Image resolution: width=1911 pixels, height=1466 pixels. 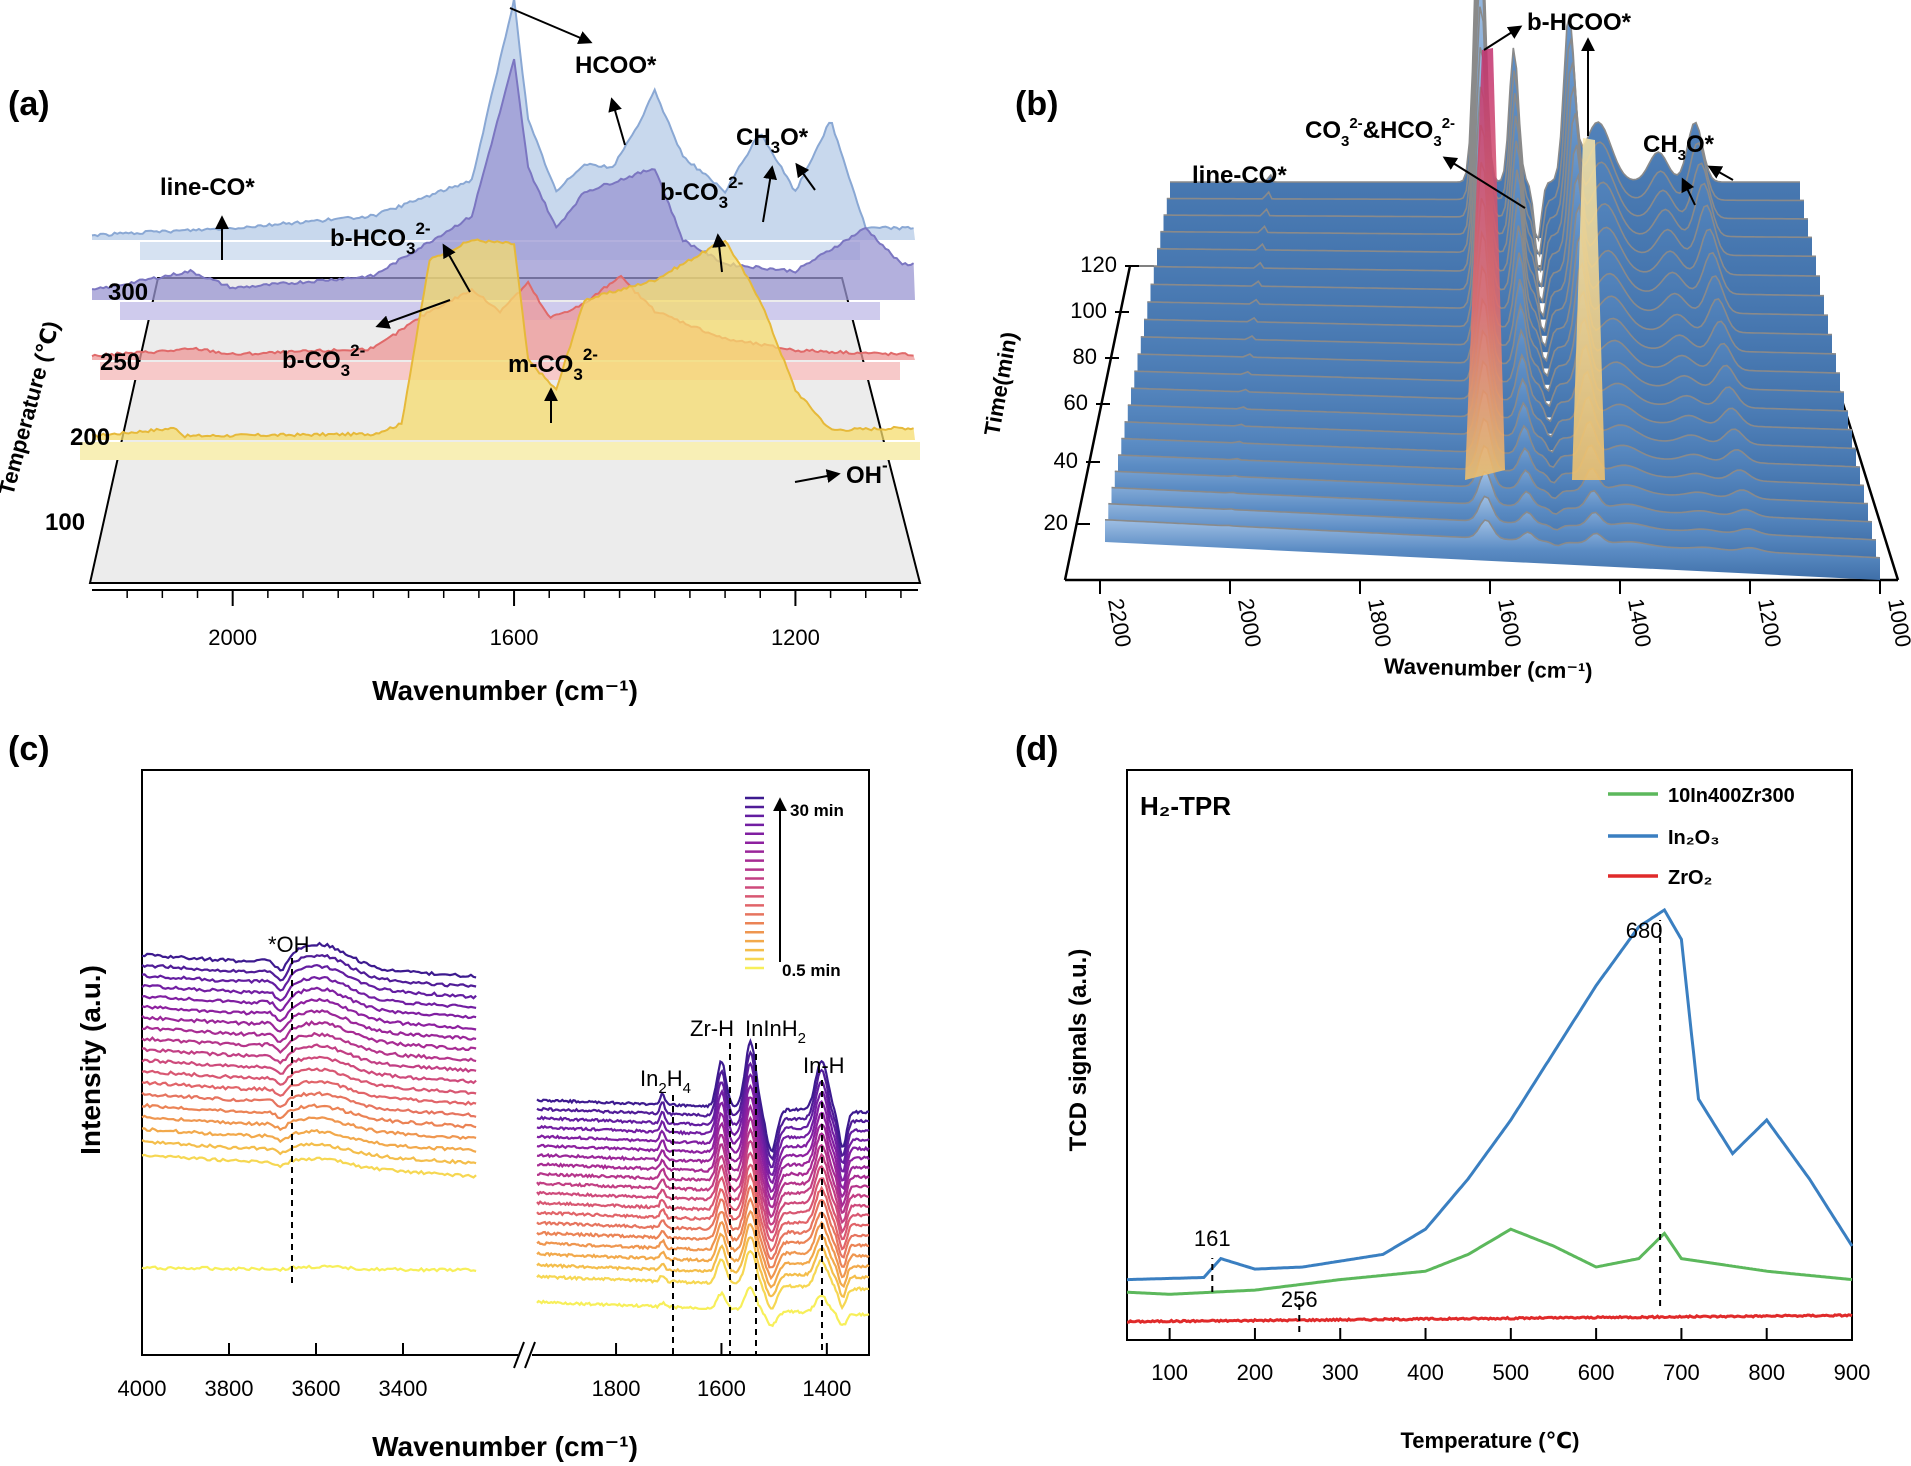 What do you see at coordinates (772, 140) in the screenshot?
I see `ann-a-ch3o: CH3O*` at bounding box center [772, 140].